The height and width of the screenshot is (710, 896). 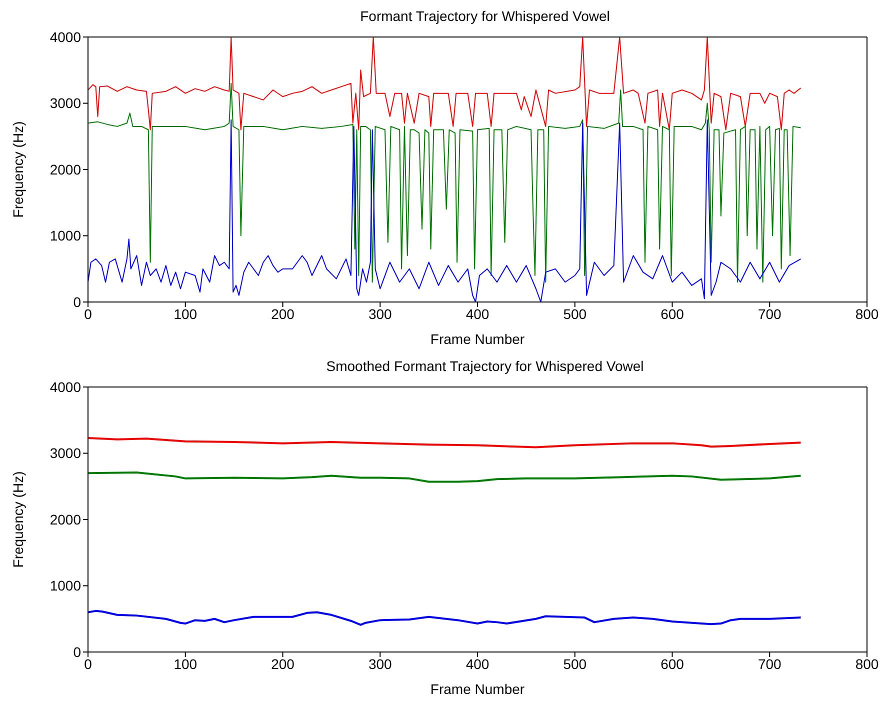 I want to click on chart-title: Smoothed Formant Trajectory for Whispered Vowel, so click(x=485, y=367).